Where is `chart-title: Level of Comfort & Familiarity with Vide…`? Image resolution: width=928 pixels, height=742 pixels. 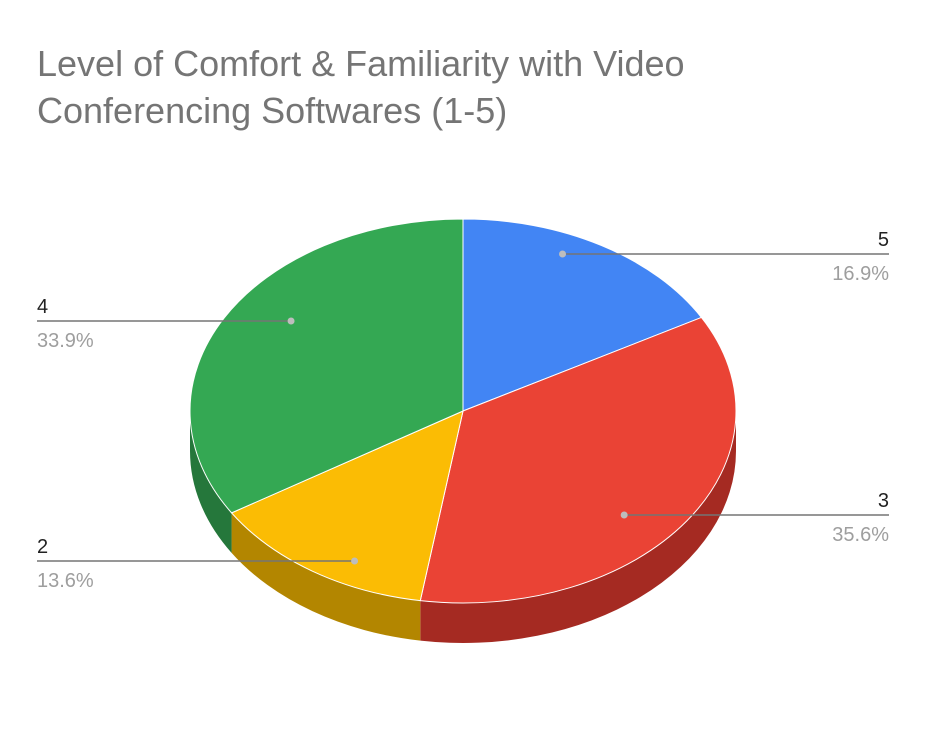
chart-title: Level of Comfort & Familiarity with Vide… is located at coordinates (447, 87).